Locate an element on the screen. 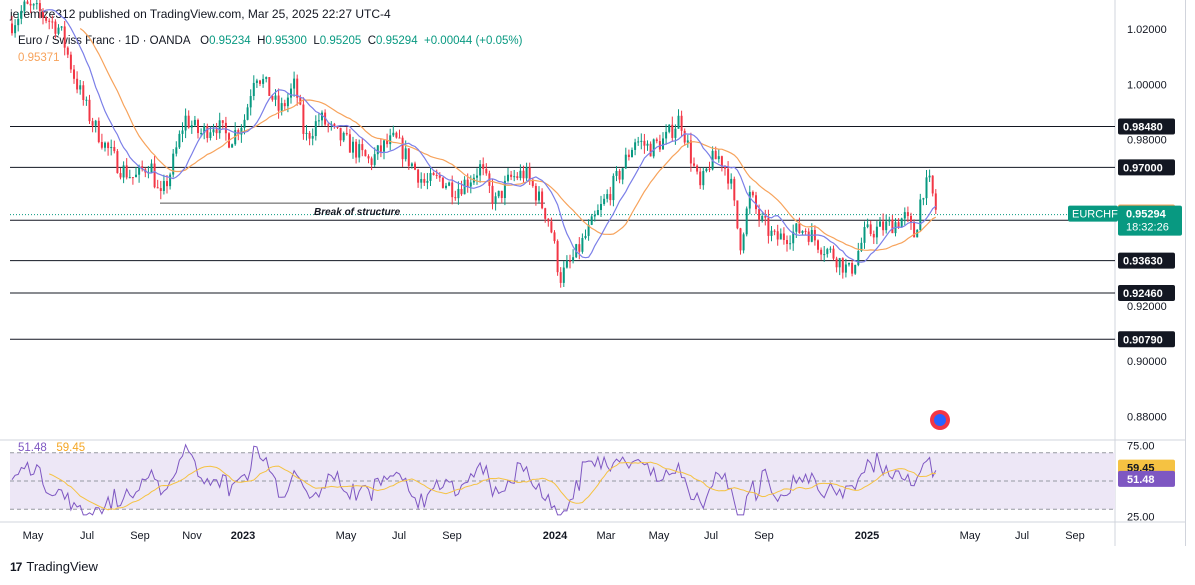  symbol-badge-label: EURCHF is located at coordinates (1095, 215).